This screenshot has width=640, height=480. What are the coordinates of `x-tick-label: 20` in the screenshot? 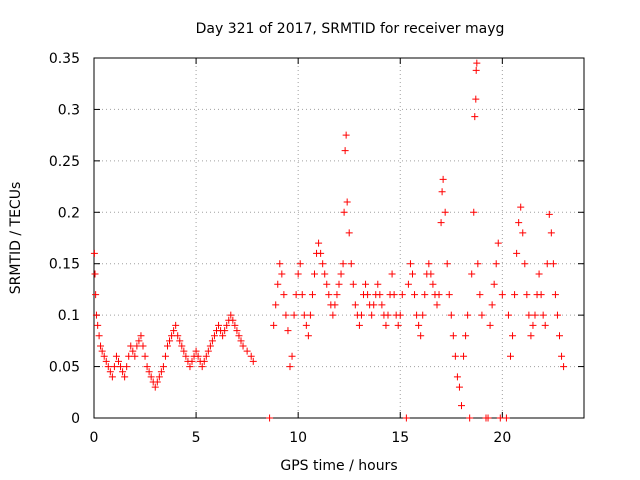 It's located at (502, 438).